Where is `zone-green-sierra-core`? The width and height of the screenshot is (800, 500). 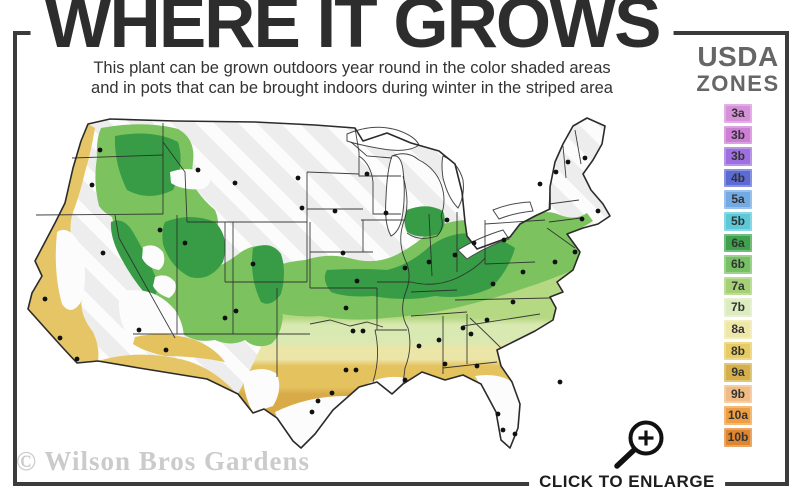 zone-green-sierra-core is located at coordinates (134, 259).